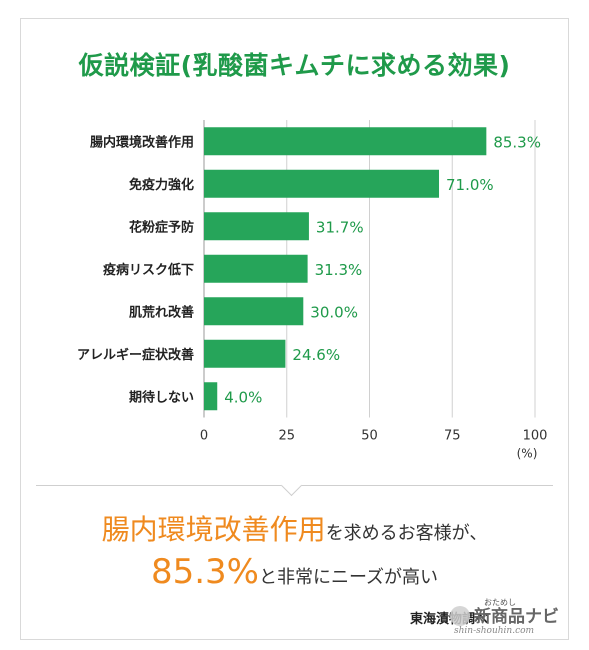 The image size is (589, 650). What do you see at coordinates (161, 227) in the screenshot?
I see `category-label: 花粉症予防` at bounding box center [161, 227].